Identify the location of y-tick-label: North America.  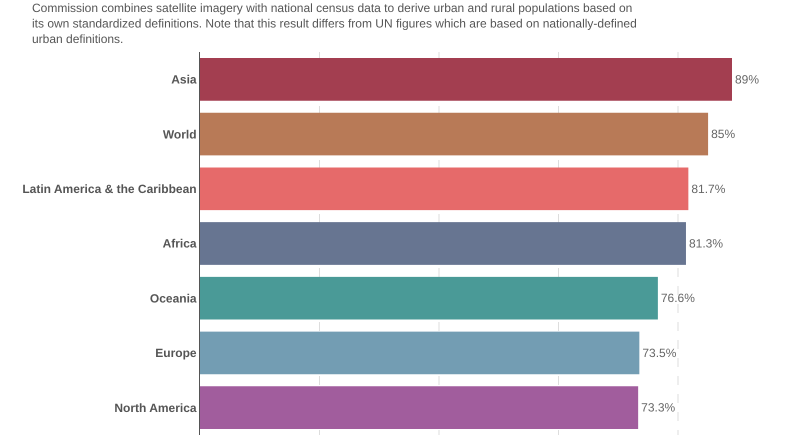
(155, 407).